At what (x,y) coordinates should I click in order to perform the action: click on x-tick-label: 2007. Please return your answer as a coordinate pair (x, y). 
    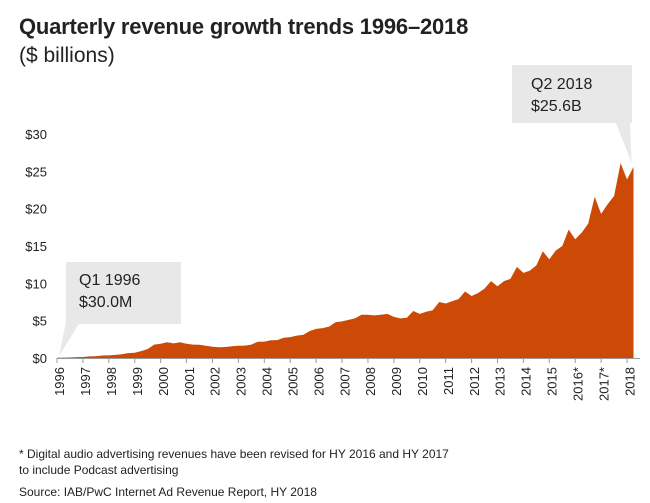
    Looking at the image, I should click on (344, 381).